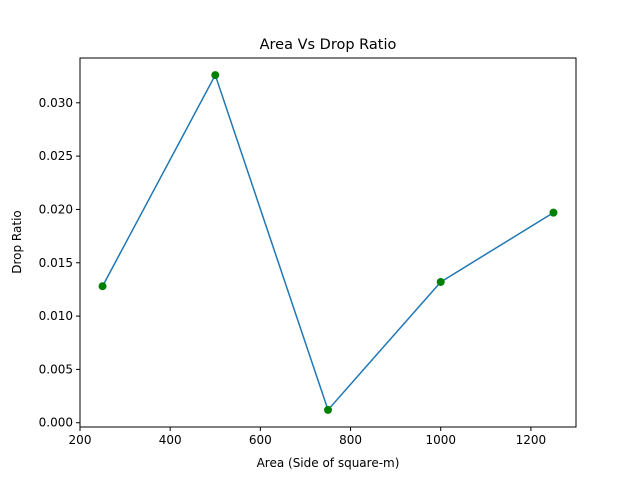 This screenshot has width=640, height=485. What do you see at coordinates (56, 263) in the screenshot?
I see `y-tick-label: 0.015` at bounding box center [56, 263].